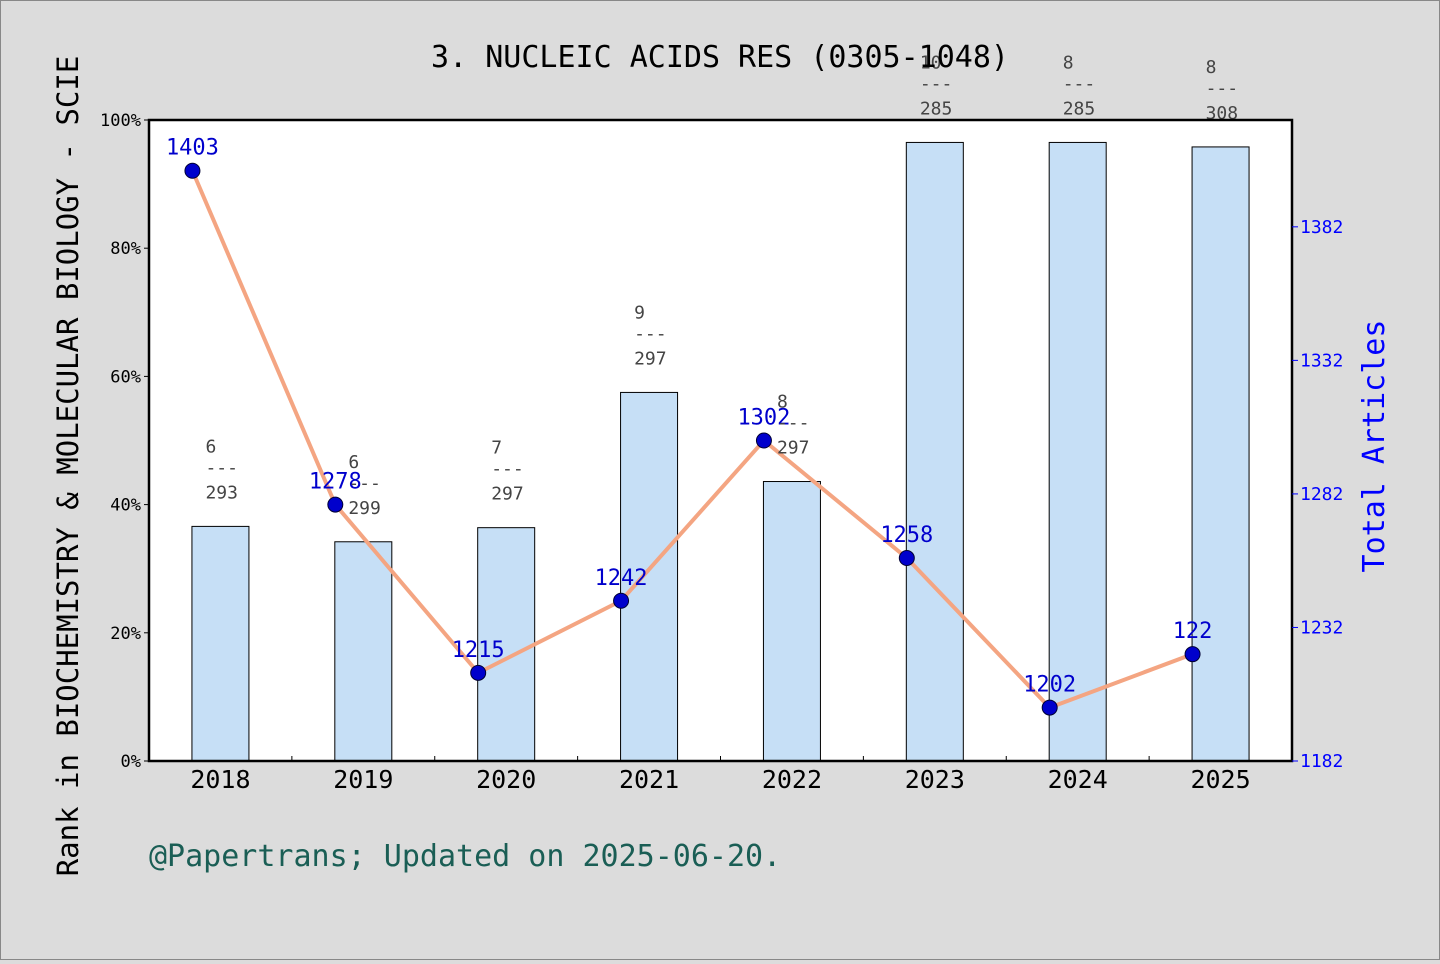 The width and height of the screenshot is (1440, 964). What do you see at coordinates (1192, 654) in the screenshot?
I see `line-marker-2025` at bounding box center [1192, 654].